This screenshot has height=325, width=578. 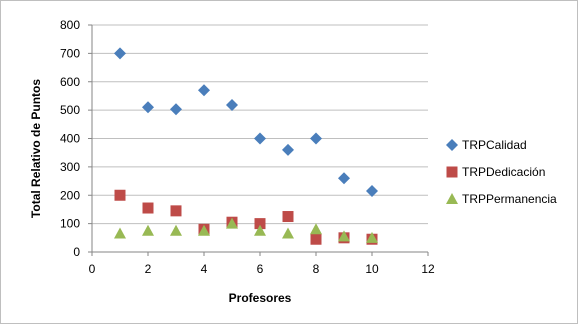 What do you see at coordinates (92, 269) in the screenshot?
I see `x-tick-label: 0` at bounding box center [92, 269].